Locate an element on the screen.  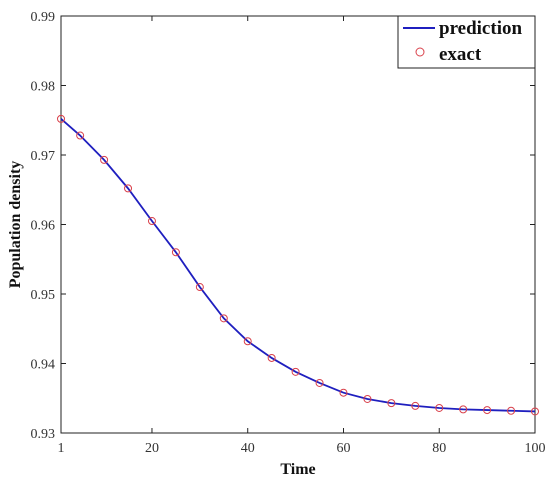
y-tick-label: 0.98 is located at coordinates (43, 87).